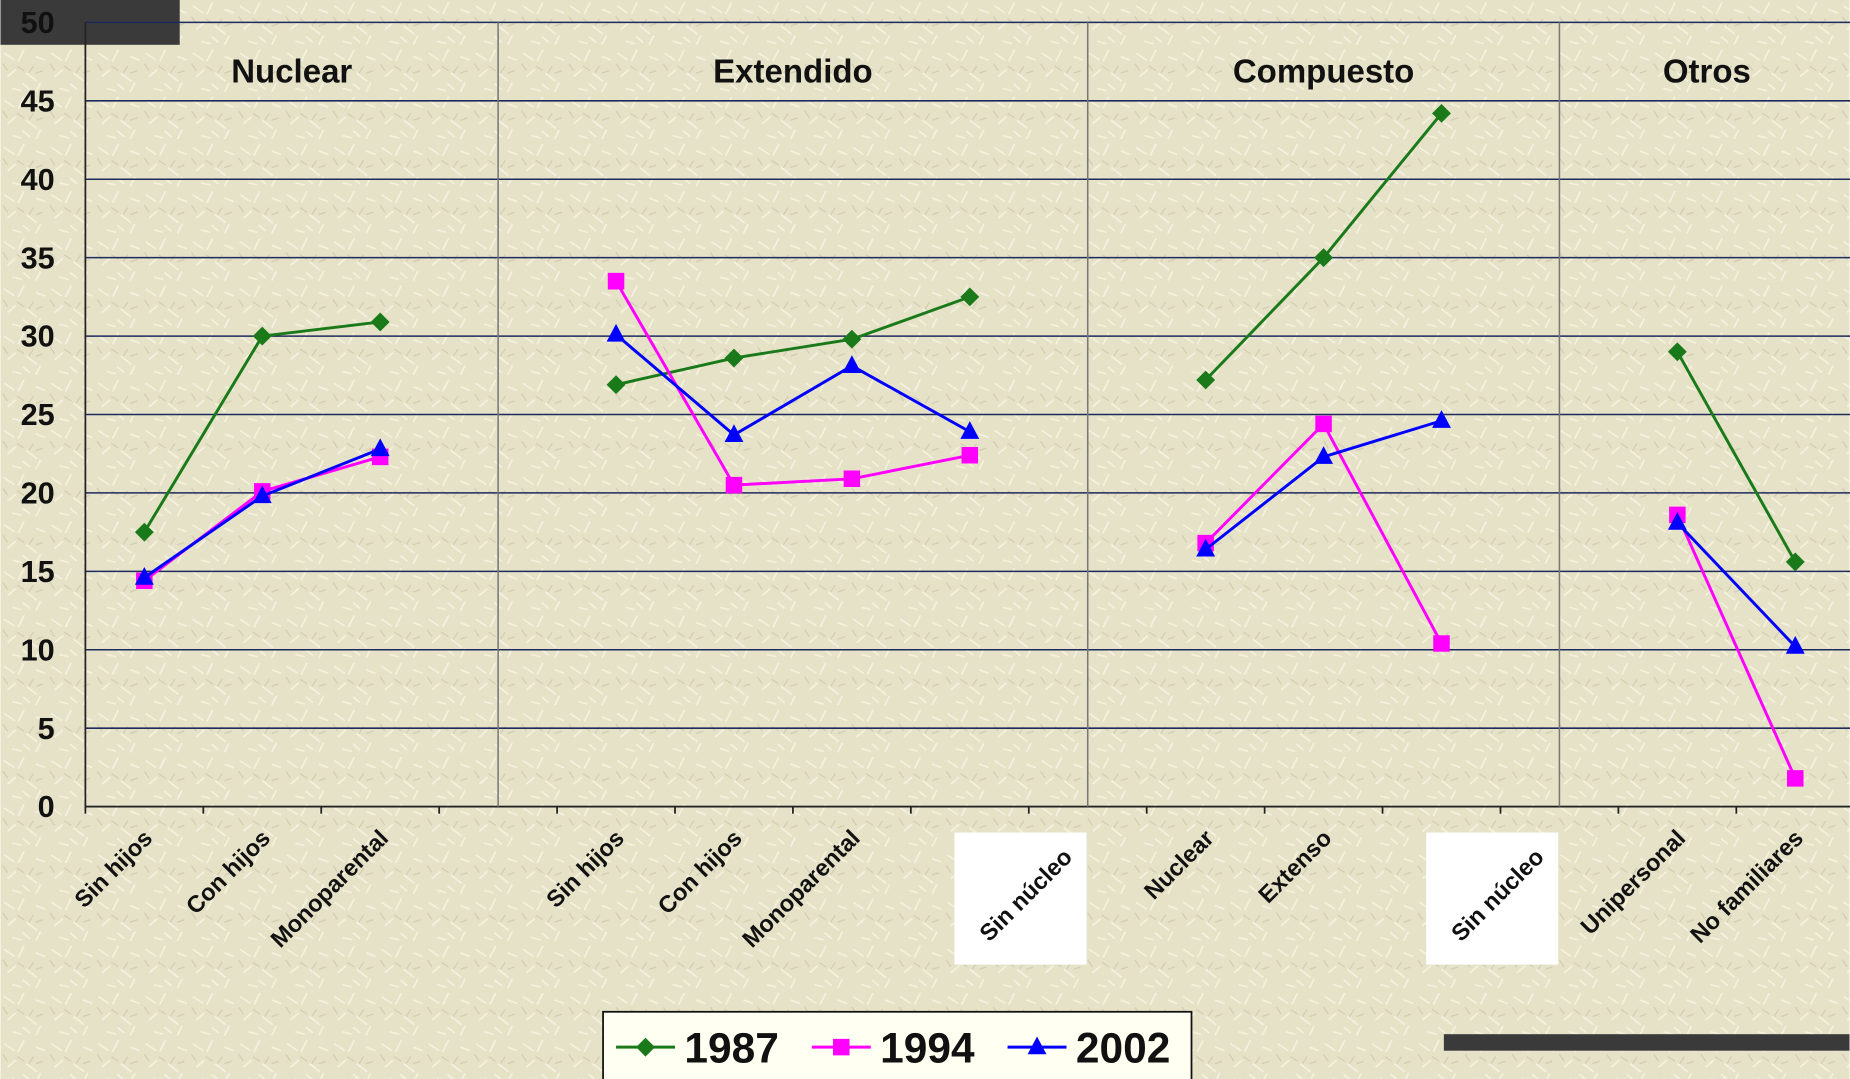 Image resolution: width=1850 pixels, height=1079 pixels. I want to click on legend-box, so click(897, 1044).